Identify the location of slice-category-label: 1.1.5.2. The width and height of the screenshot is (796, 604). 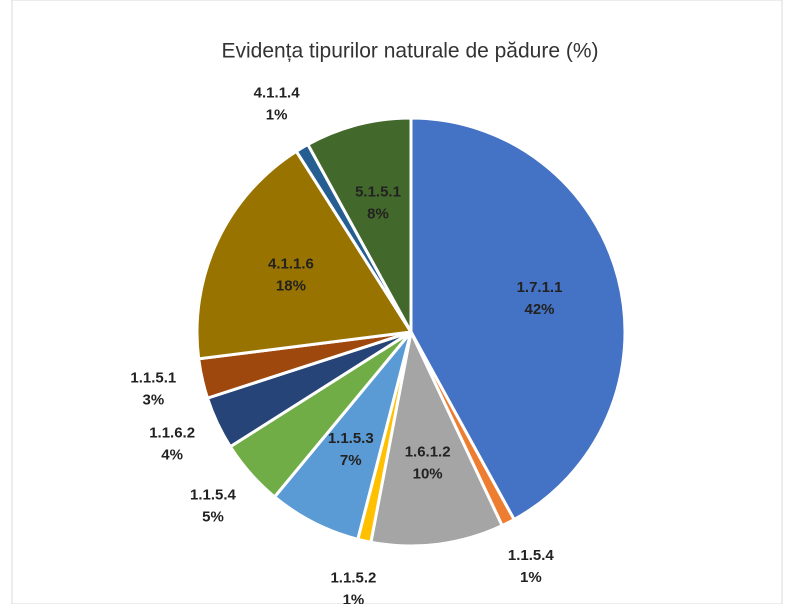
(353, 578).